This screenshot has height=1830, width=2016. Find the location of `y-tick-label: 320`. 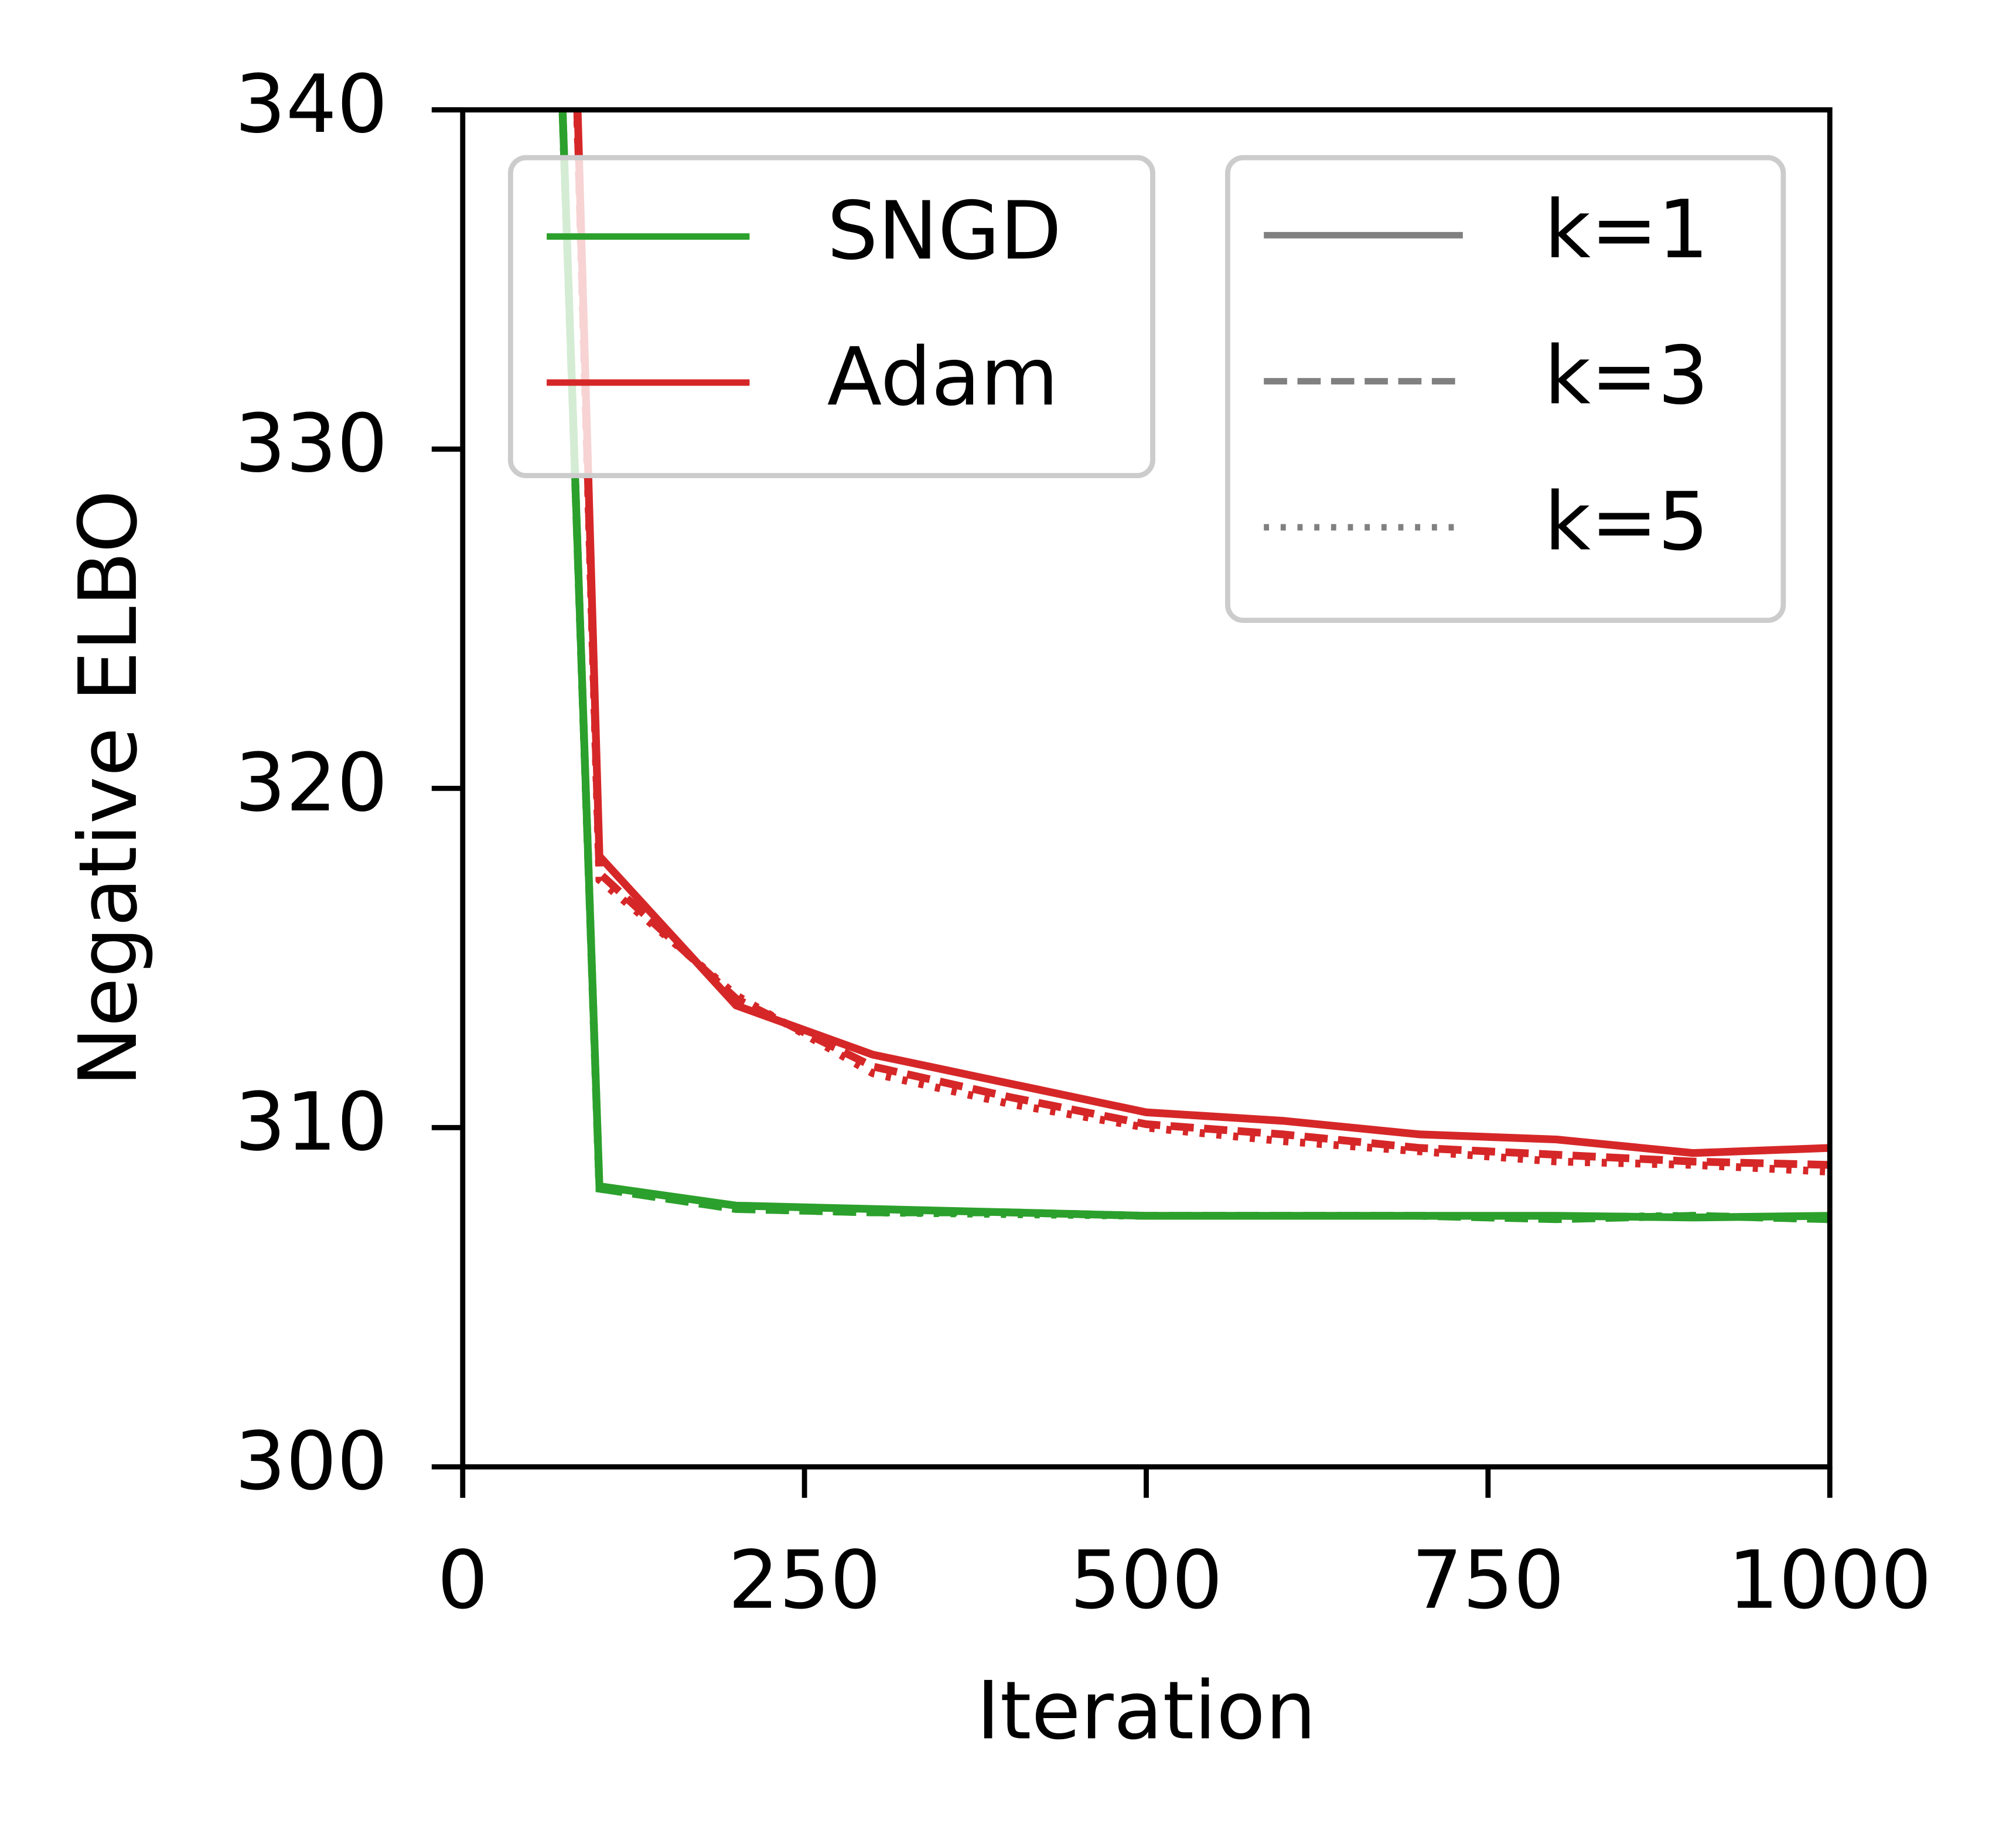

y-tick-label: 320 is located at coordinates (311, 783).